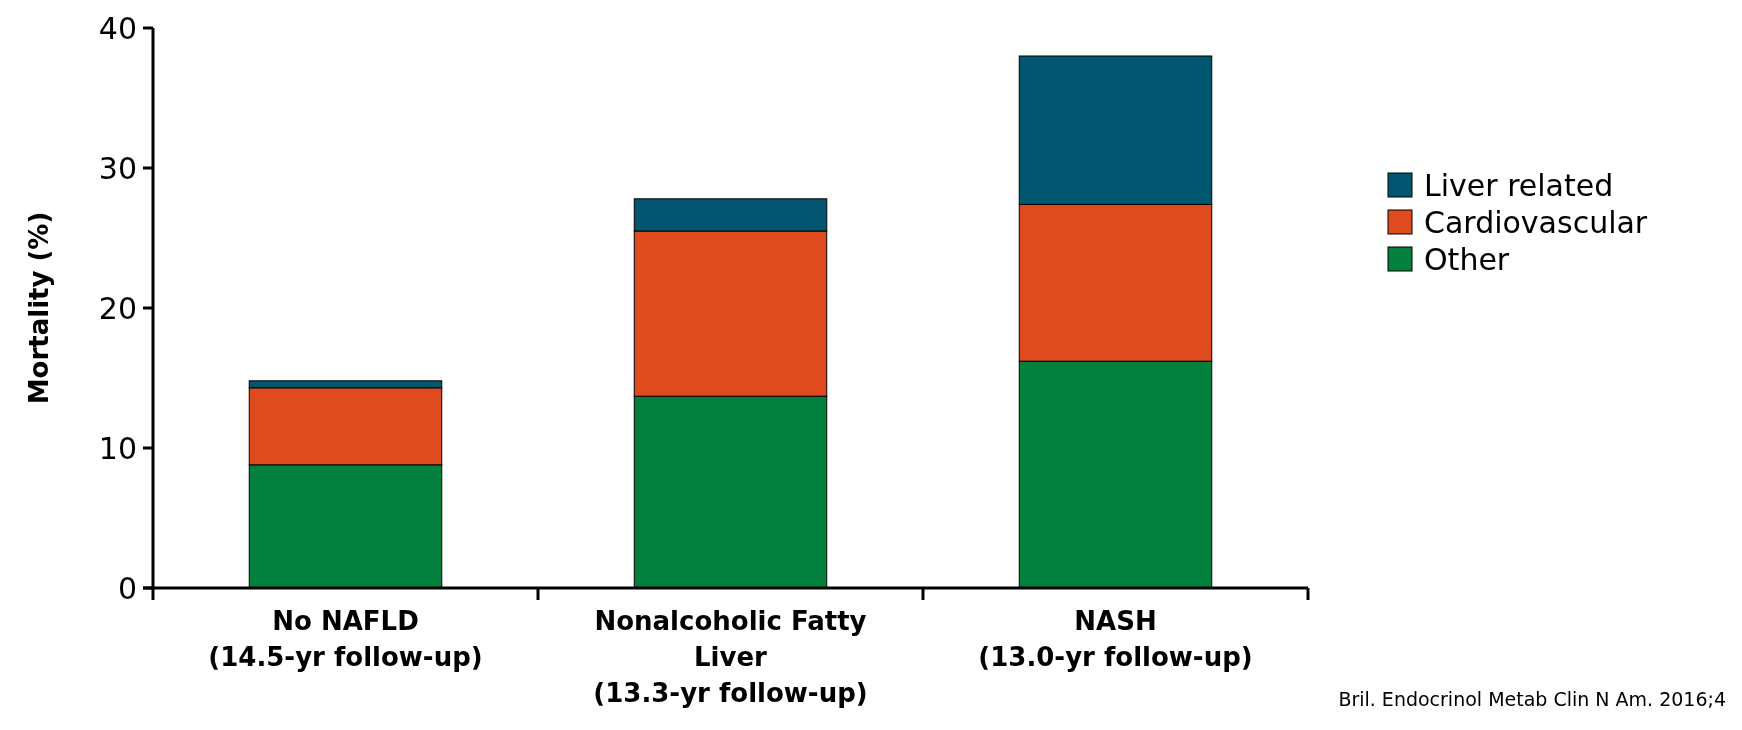 This screenshot has height=730, width=1742. What do you see at coordinates (127, 588) in the screenshot?
I see `y-tick-label: 0` at bounding box center [127, 588].